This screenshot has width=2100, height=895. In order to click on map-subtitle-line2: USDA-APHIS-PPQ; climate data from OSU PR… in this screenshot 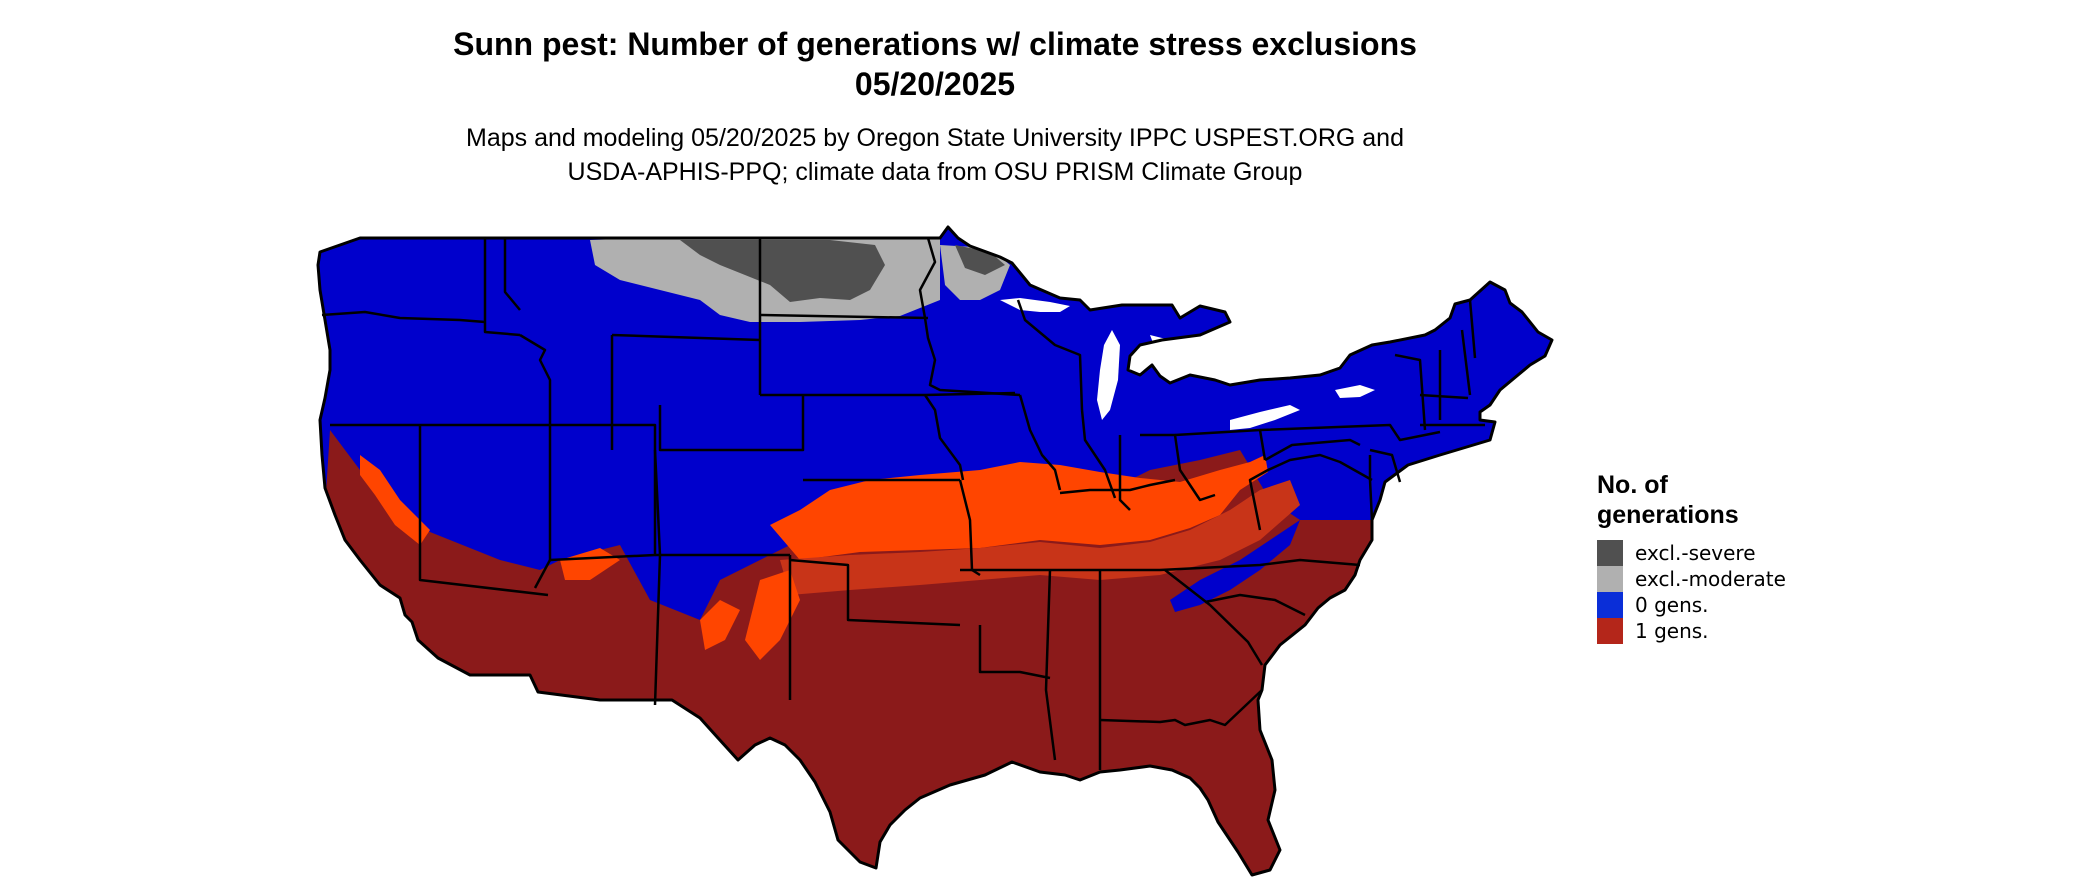, I will do `click(935, 172)`.